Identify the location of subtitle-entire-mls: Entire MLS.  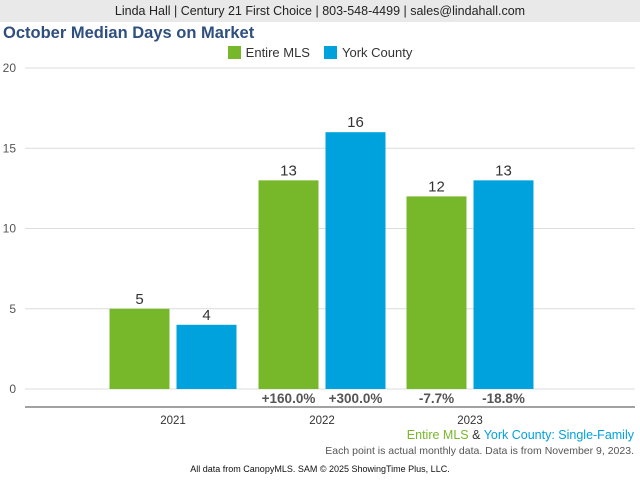
(437, 435).